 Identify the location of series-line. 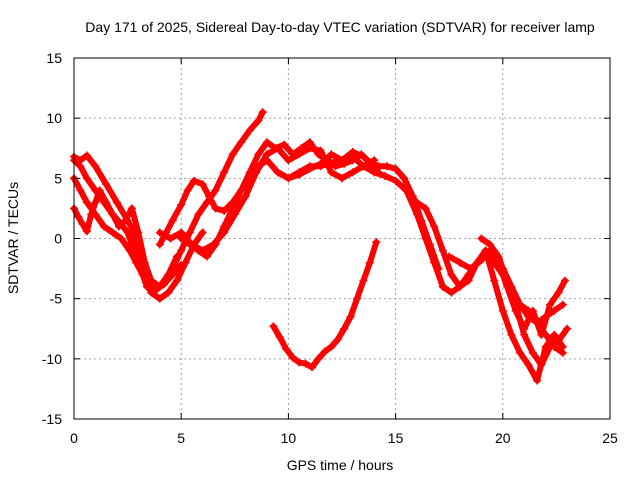
(310, 205).